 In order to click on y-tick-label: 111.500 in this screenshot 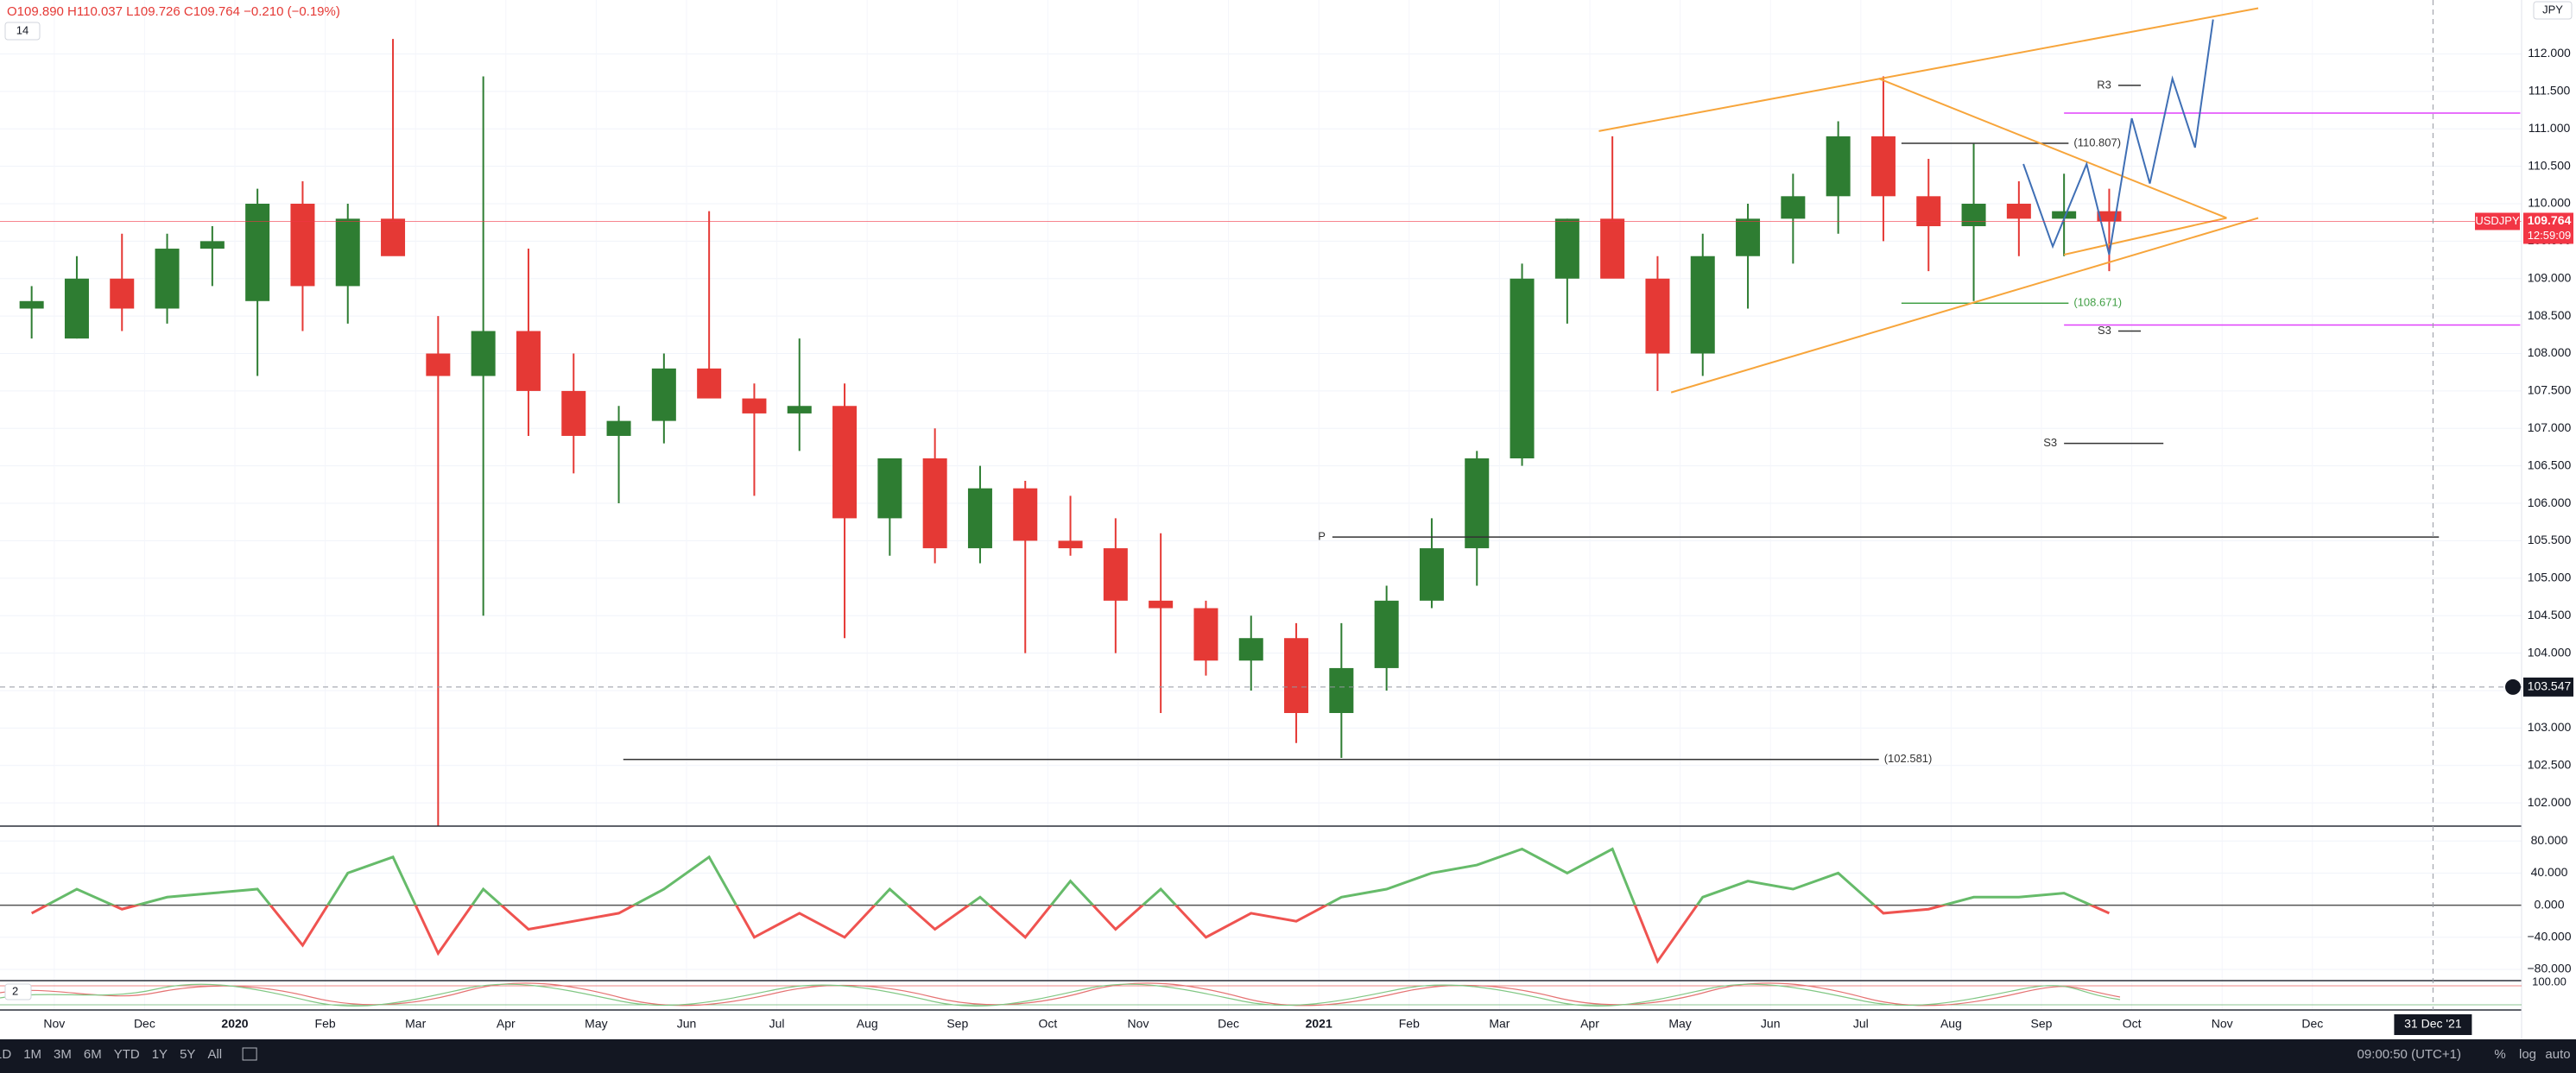, I will do `click(2550, 91)`.